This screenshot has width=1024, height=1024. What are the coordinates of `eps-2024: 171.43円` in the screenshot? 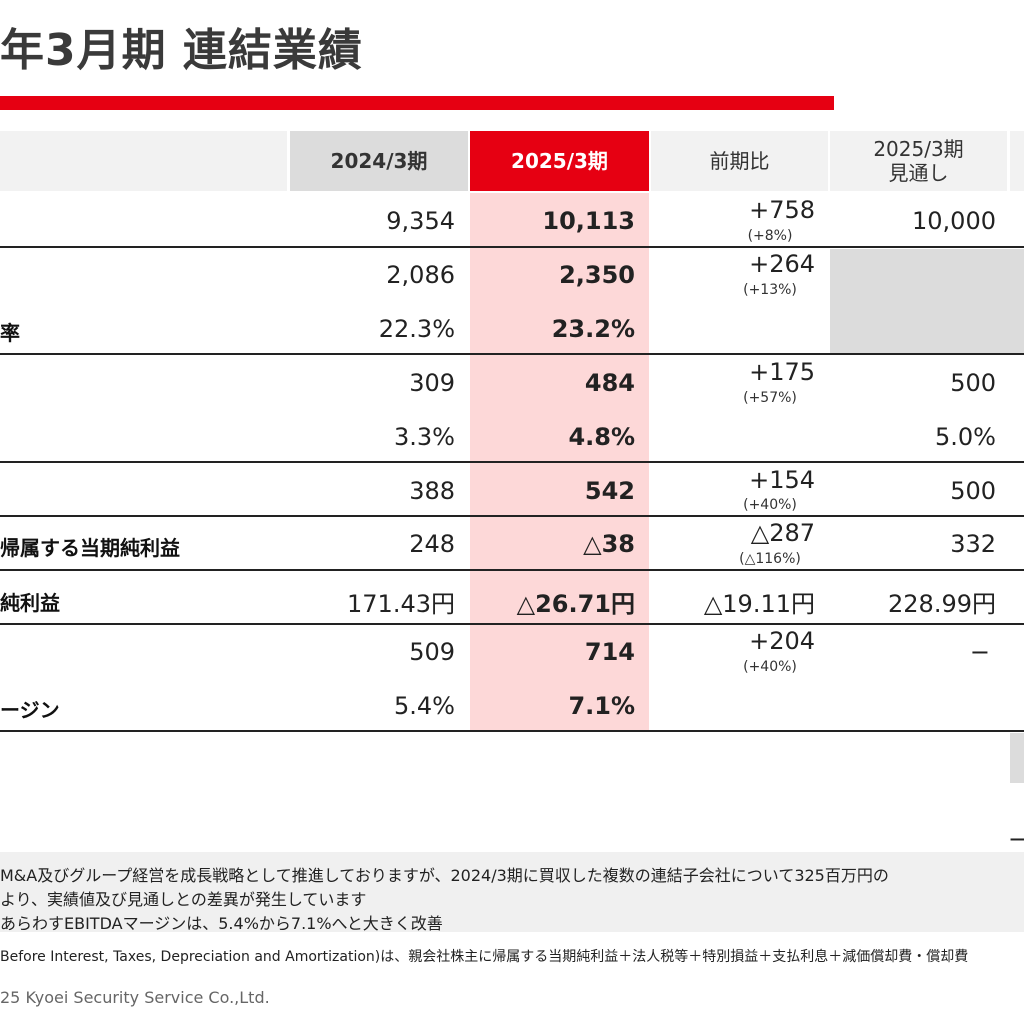 It's located at (401, 604).